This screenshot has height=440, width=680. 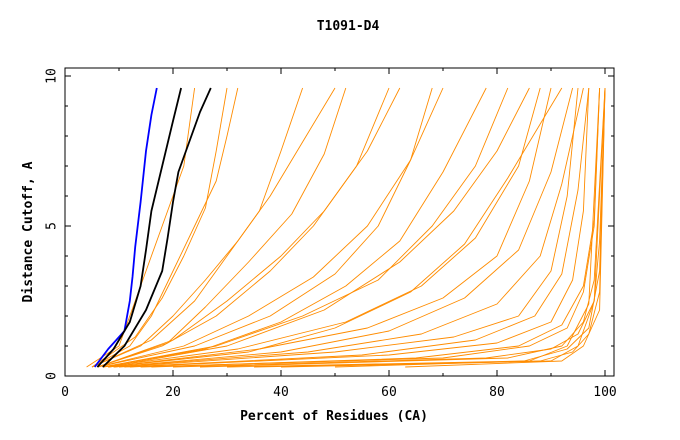 What do you see at coordinates (389, 392) in the screenshot?
I see `x-tick-label: 60` at bounding box center [389, 392].